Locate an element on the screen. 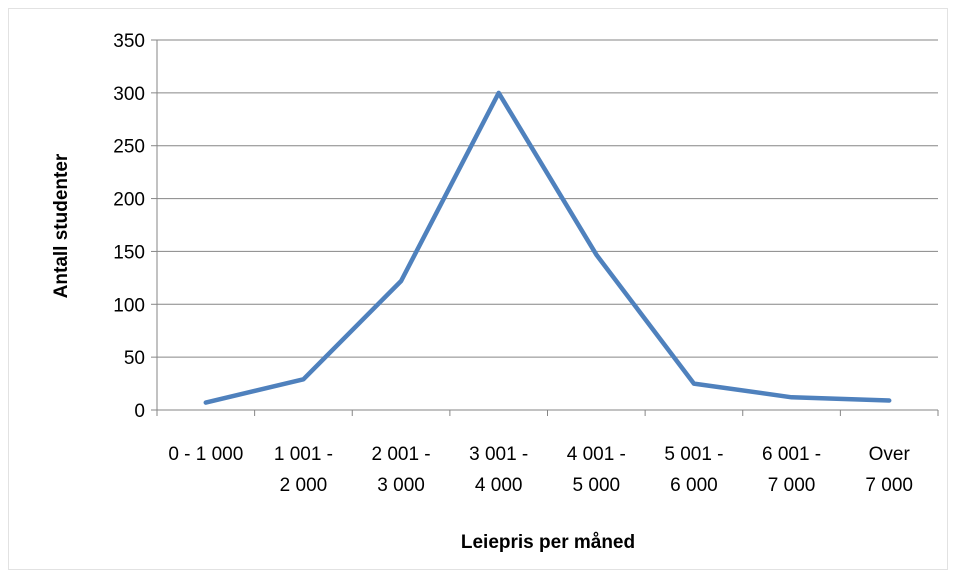 The width and height of the screenshot is (955, 578). y-tick-label: 300 is located at coordinates (129, 94).